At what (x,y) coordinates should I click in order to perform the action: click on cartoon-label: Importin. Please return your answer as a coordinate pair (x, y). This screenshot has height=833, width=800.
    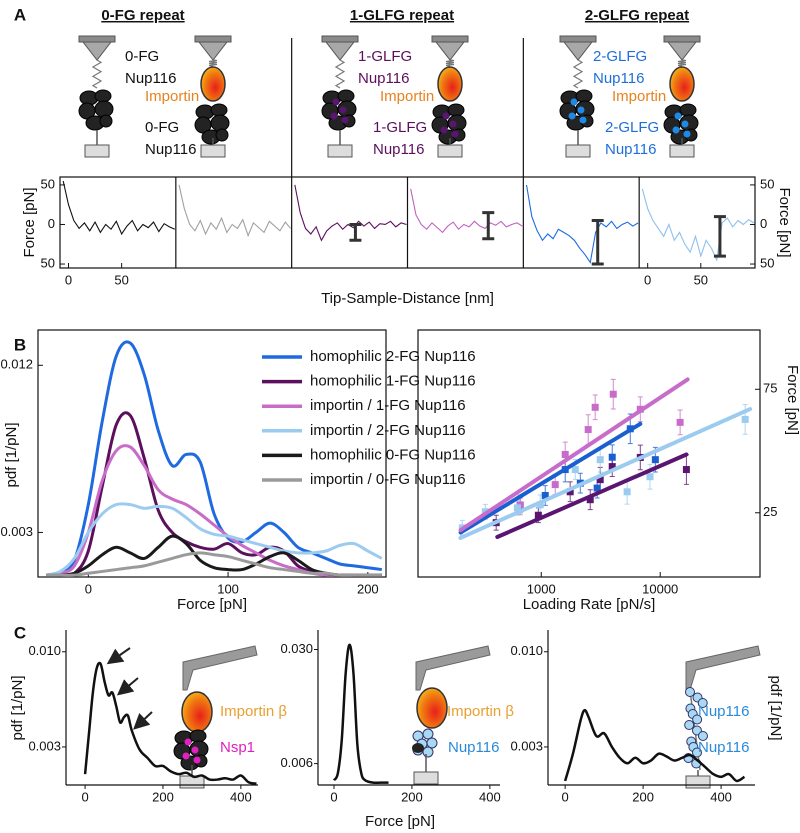
    Looking at the image, I should click on (172, 96).